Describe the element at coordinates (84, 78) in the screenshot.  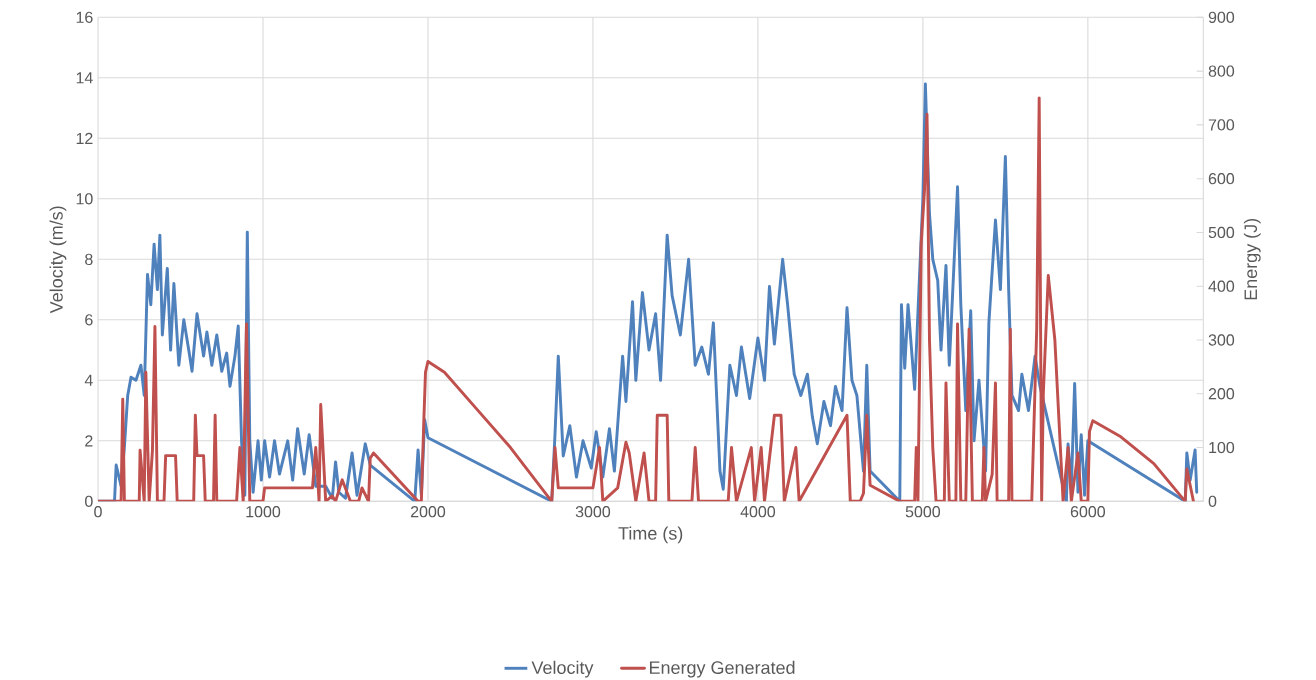
I see `y-tick-label: 14` at that location.